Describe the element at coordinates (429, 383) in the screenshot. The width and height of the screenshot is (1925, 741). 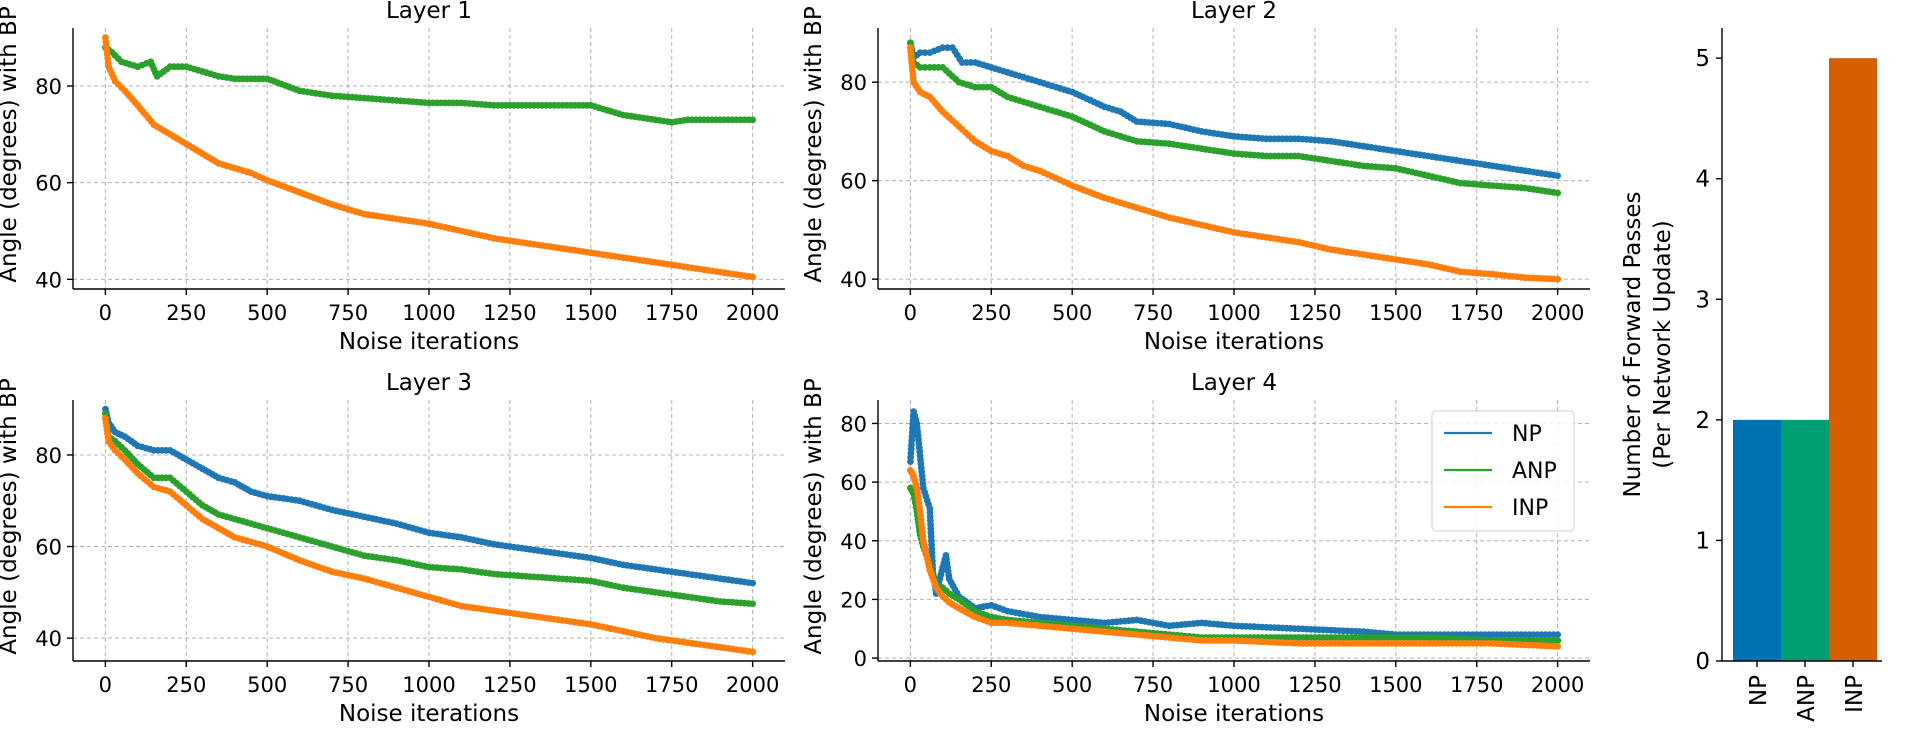
I see `panel-title: Layer 3` at that location.